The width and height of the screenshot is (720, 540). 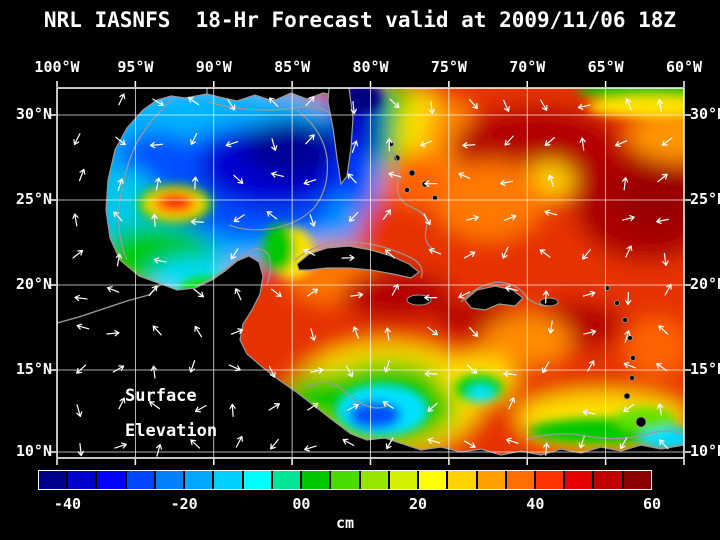 What do you see at coordinates (345, 523) in the screenshot?
I see `colorbar-unit: cm` at bounding box center [345, 523].